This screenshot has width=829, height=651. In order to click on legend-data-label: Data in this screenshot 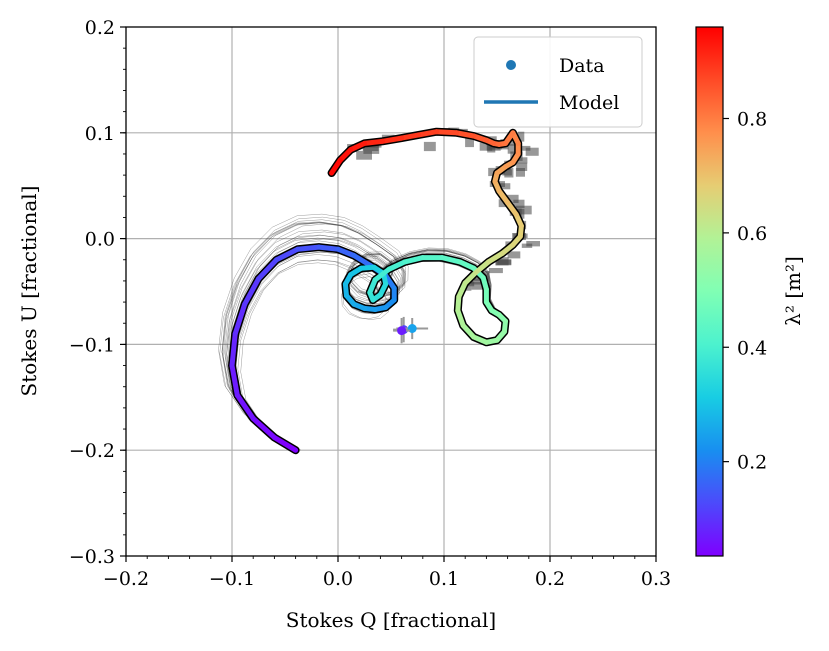, I will do `click(582, 66)`.